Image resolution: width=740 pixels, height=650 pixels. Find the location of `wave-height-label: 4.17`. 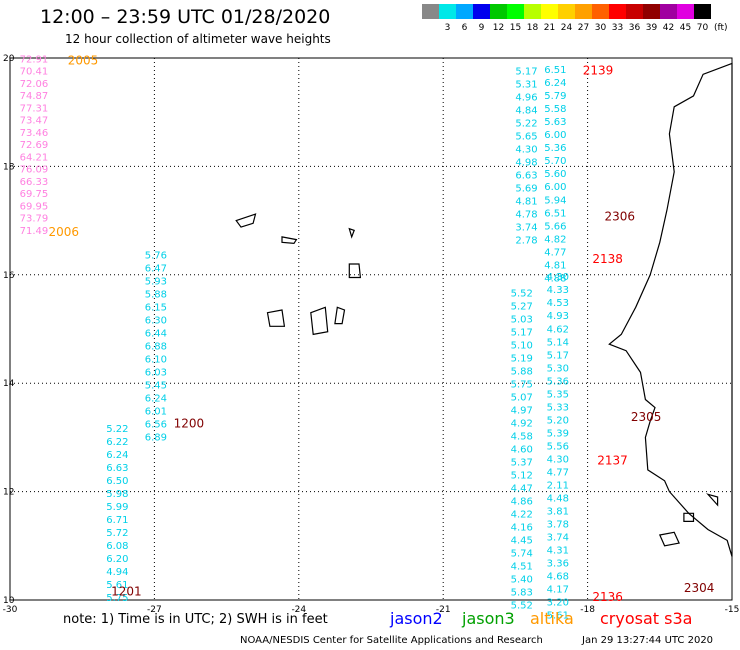

wave-height-label: 4.17 is located at coordinates (558, 589).